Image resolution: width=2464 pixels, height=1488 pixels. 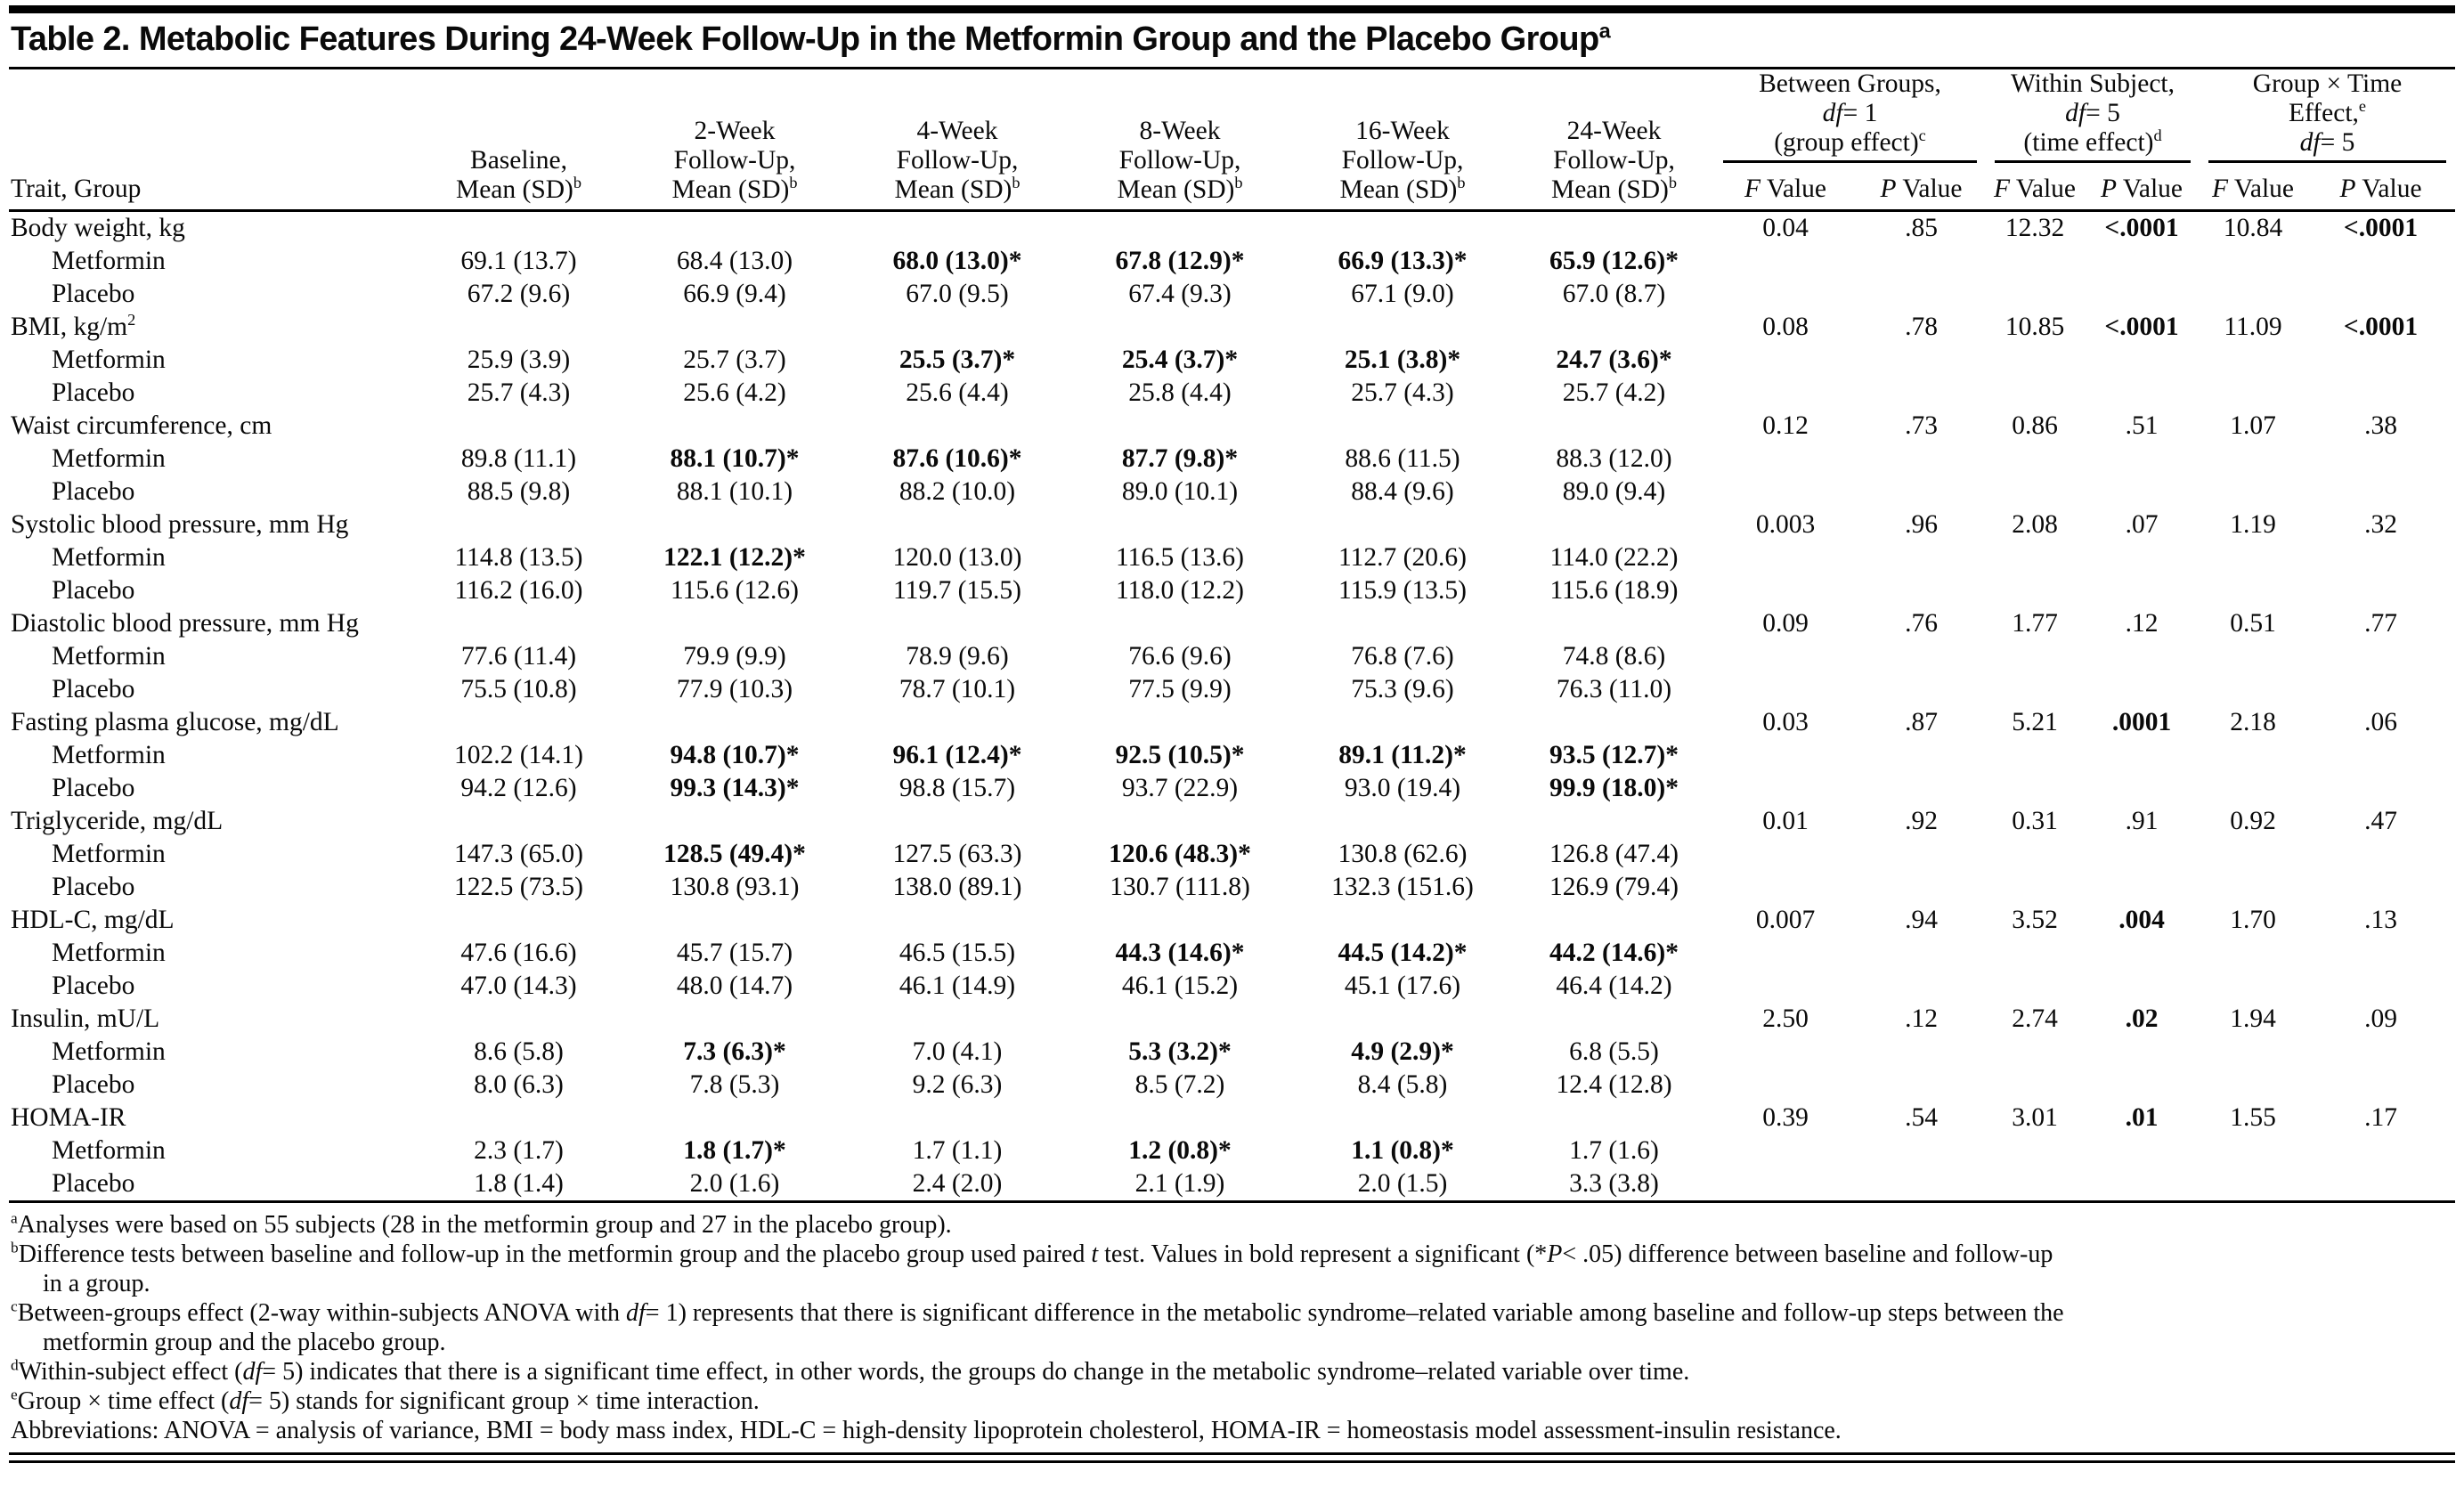 What do you see at coordinates (734, 1084) in the screenshot?
I see `mean-value: 7.8 (5.3)` at bounding box center [734, 1084].